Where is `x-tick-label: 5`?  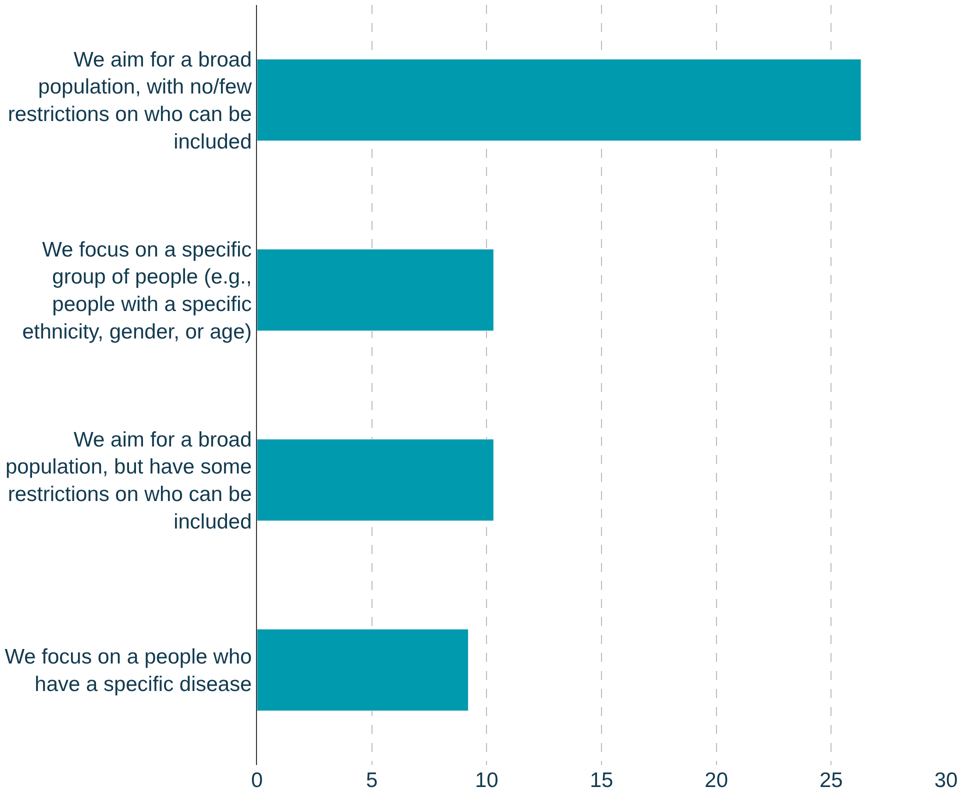 x-tick-label: 5 is located at coordinates (372, 780).